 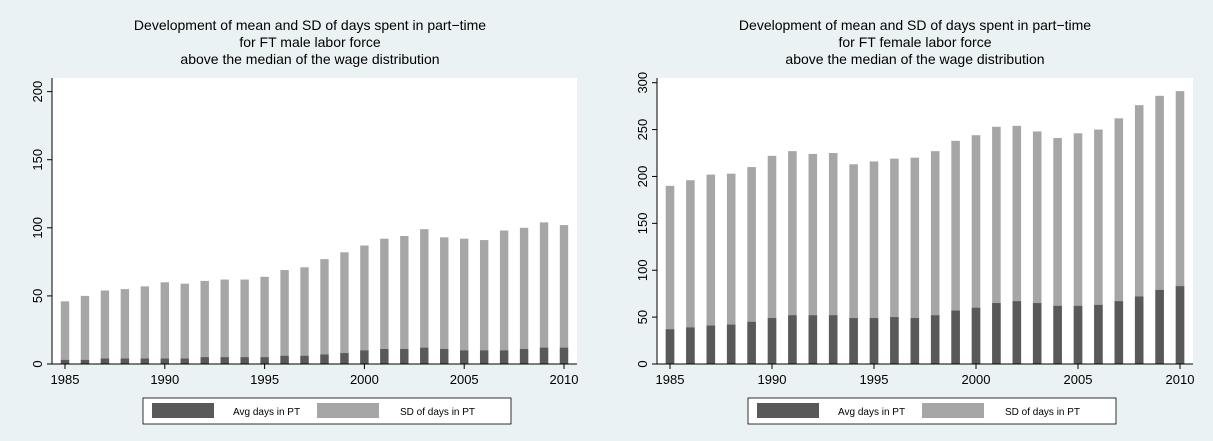 I want to click on bar-group, so click(x=314, y=293).